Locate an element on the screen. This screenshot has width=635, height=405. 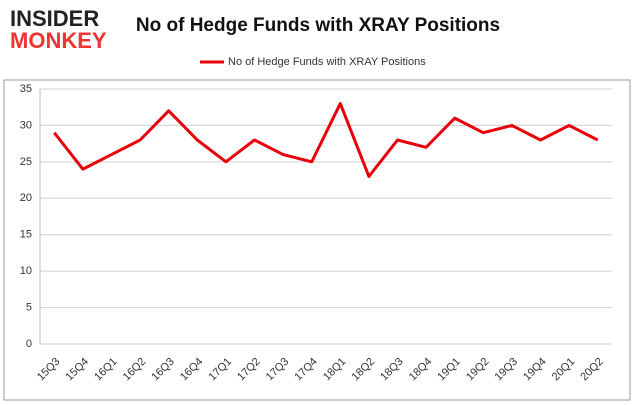
y-tick-label: 5 is located at coordinates (29, 307).